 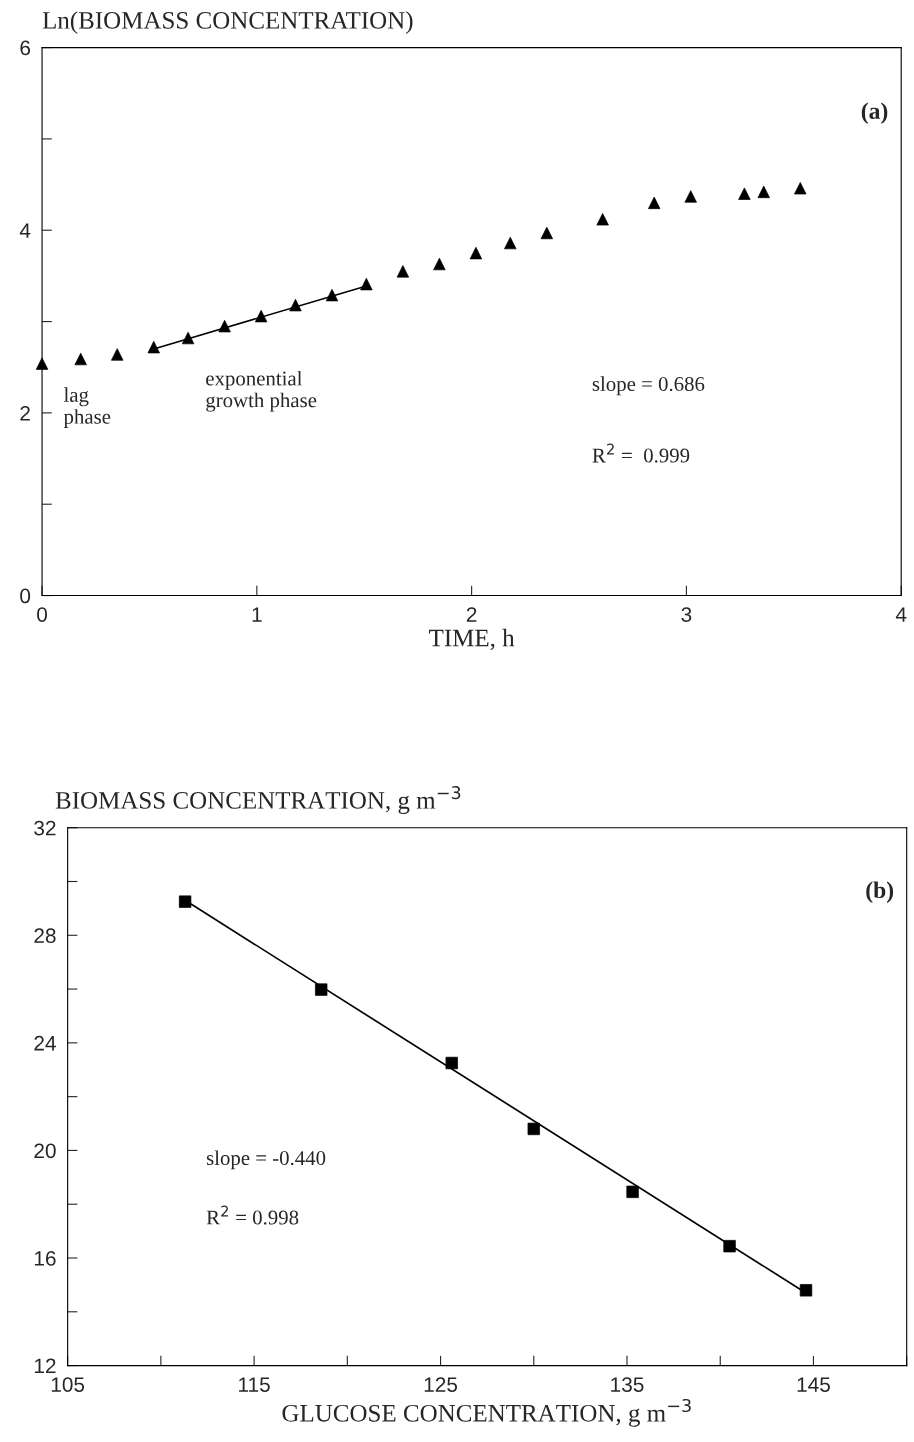 I want to click on annotation: slope = 0.686, so click(x=648, y=386).